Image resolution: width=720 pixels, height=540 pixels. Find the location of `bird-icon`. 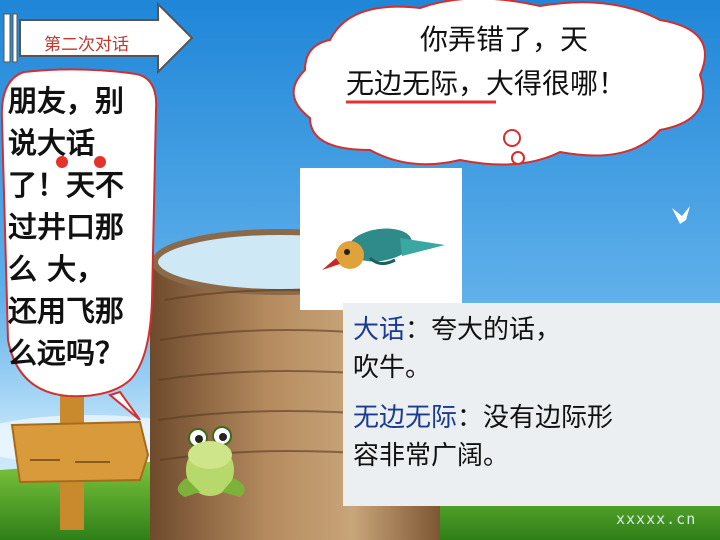

bird-icon is located at coordinates (383, 249).